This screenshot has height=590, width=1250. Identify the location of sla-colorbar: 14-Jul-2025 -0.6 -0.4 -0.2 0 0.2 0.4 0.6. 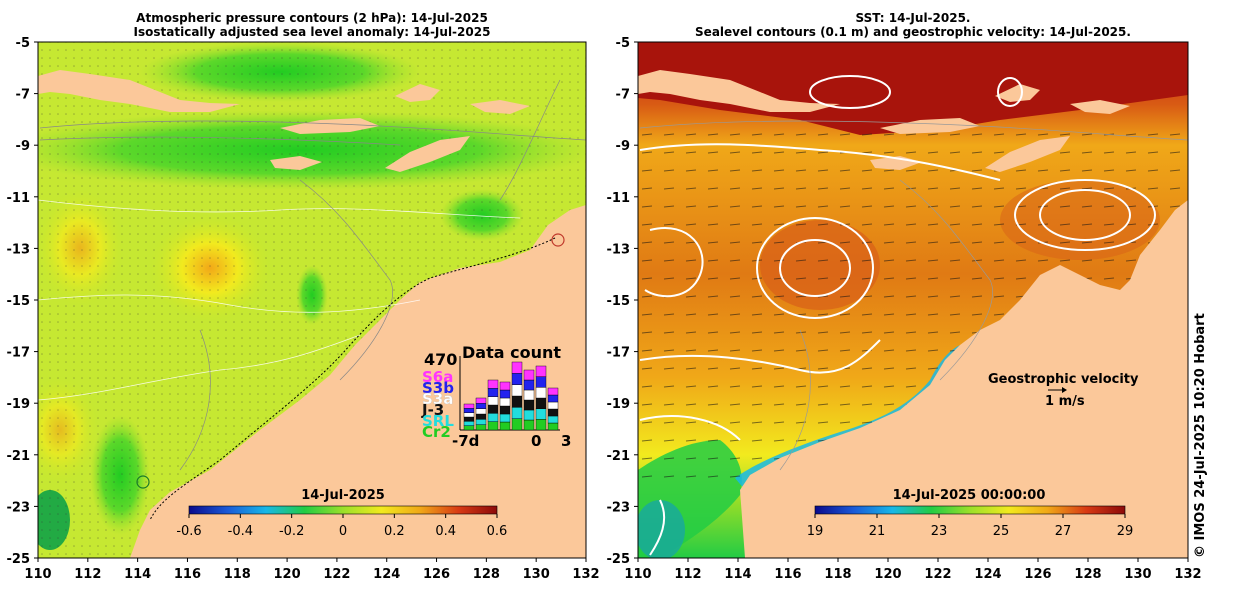
(341, 513).